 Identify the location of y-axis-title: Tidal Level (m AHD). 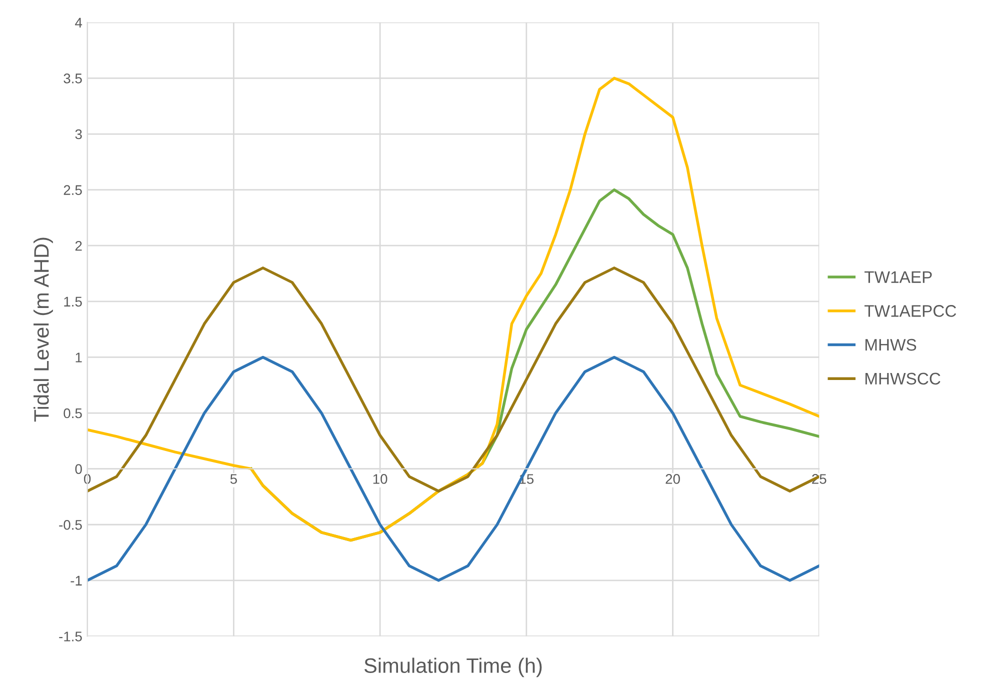
(43, 330).